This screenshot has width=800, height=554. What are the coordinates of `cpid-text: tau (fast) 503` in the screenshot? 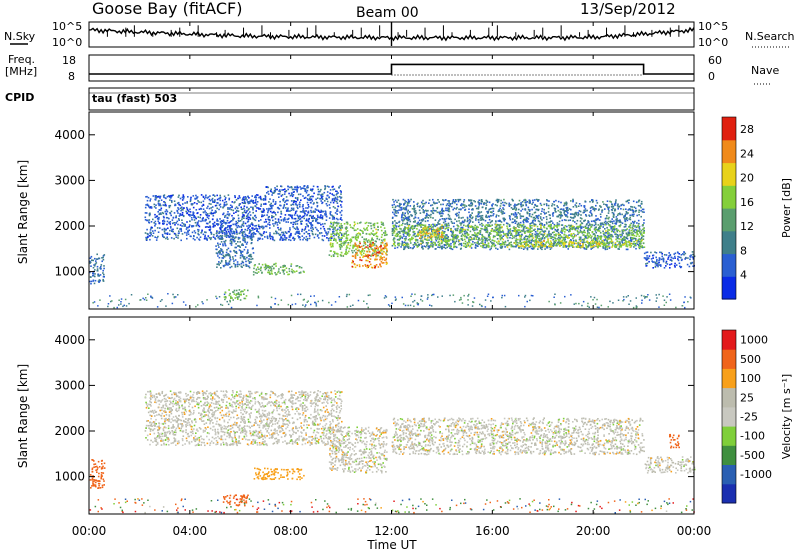 It's located at (134, 98).